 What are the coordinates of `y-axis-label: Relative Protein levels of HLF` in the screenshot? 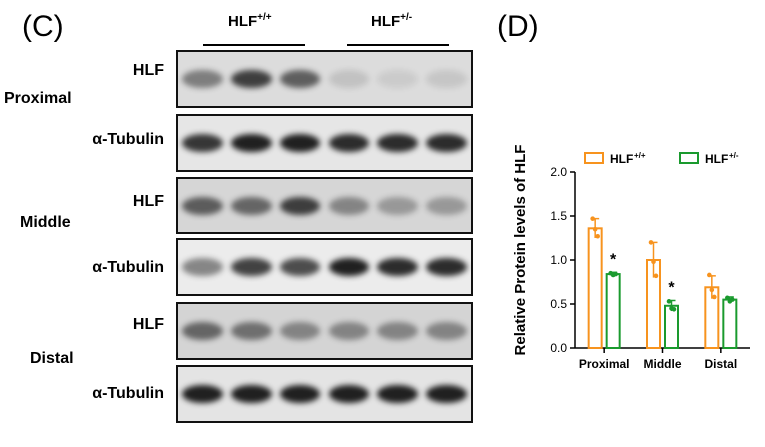 It's located at (520, 250).